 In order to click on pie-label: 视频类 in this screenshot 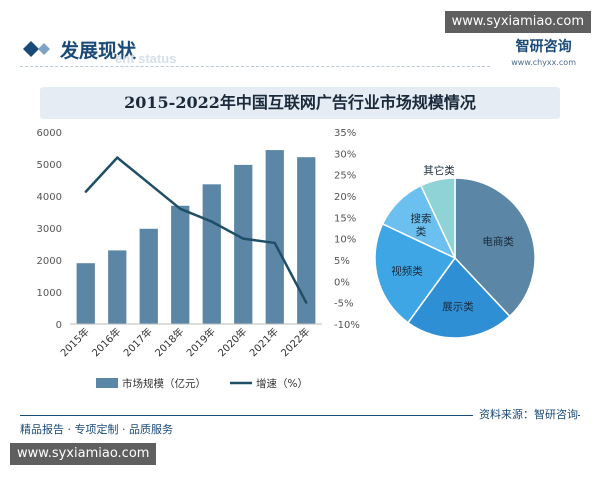, I will do `click(407, 270)`.